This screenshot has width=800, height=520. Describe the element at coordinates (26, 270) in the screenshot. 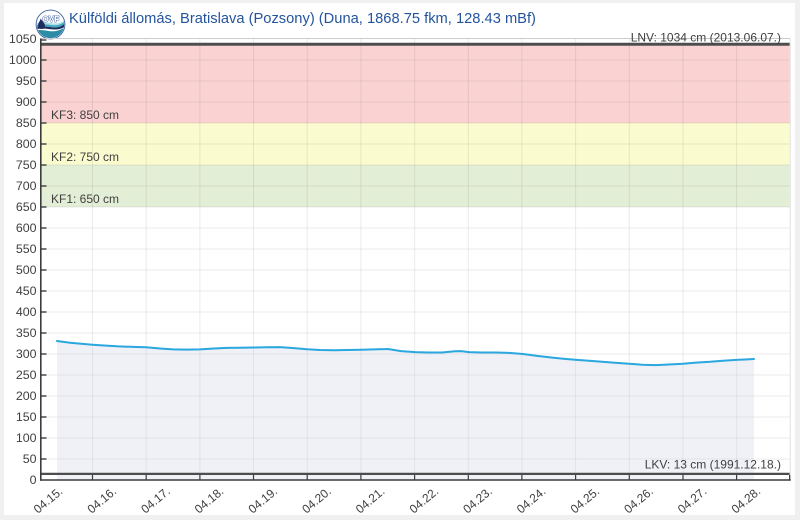

I see `svg-text: 500` at that location.